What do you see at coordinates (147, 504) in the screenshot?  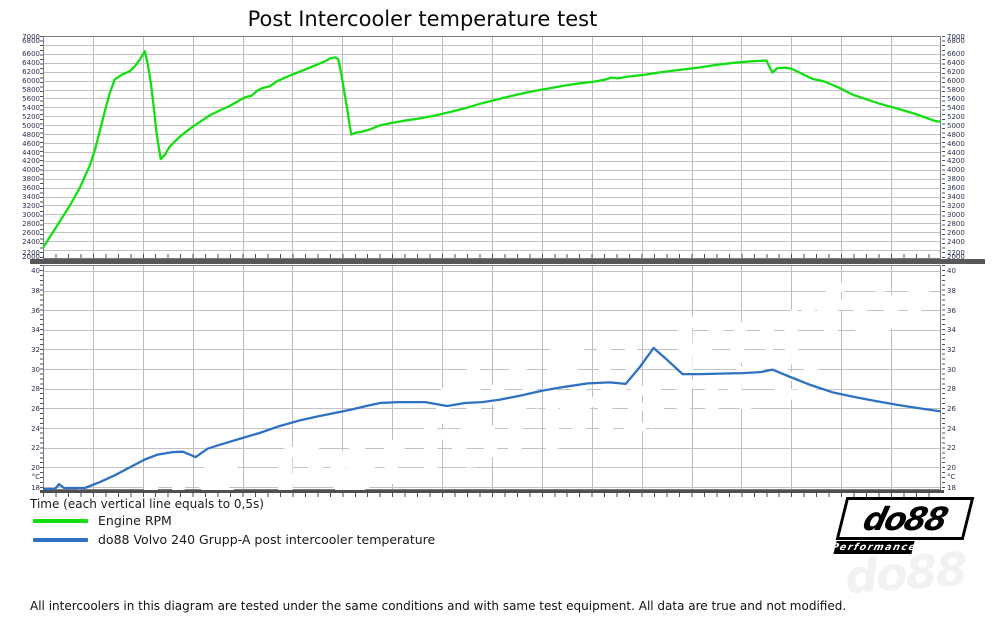 I see `time-axis-note: Time (each vertical line equals to 0,5s)` at bounding box center [147, 504].